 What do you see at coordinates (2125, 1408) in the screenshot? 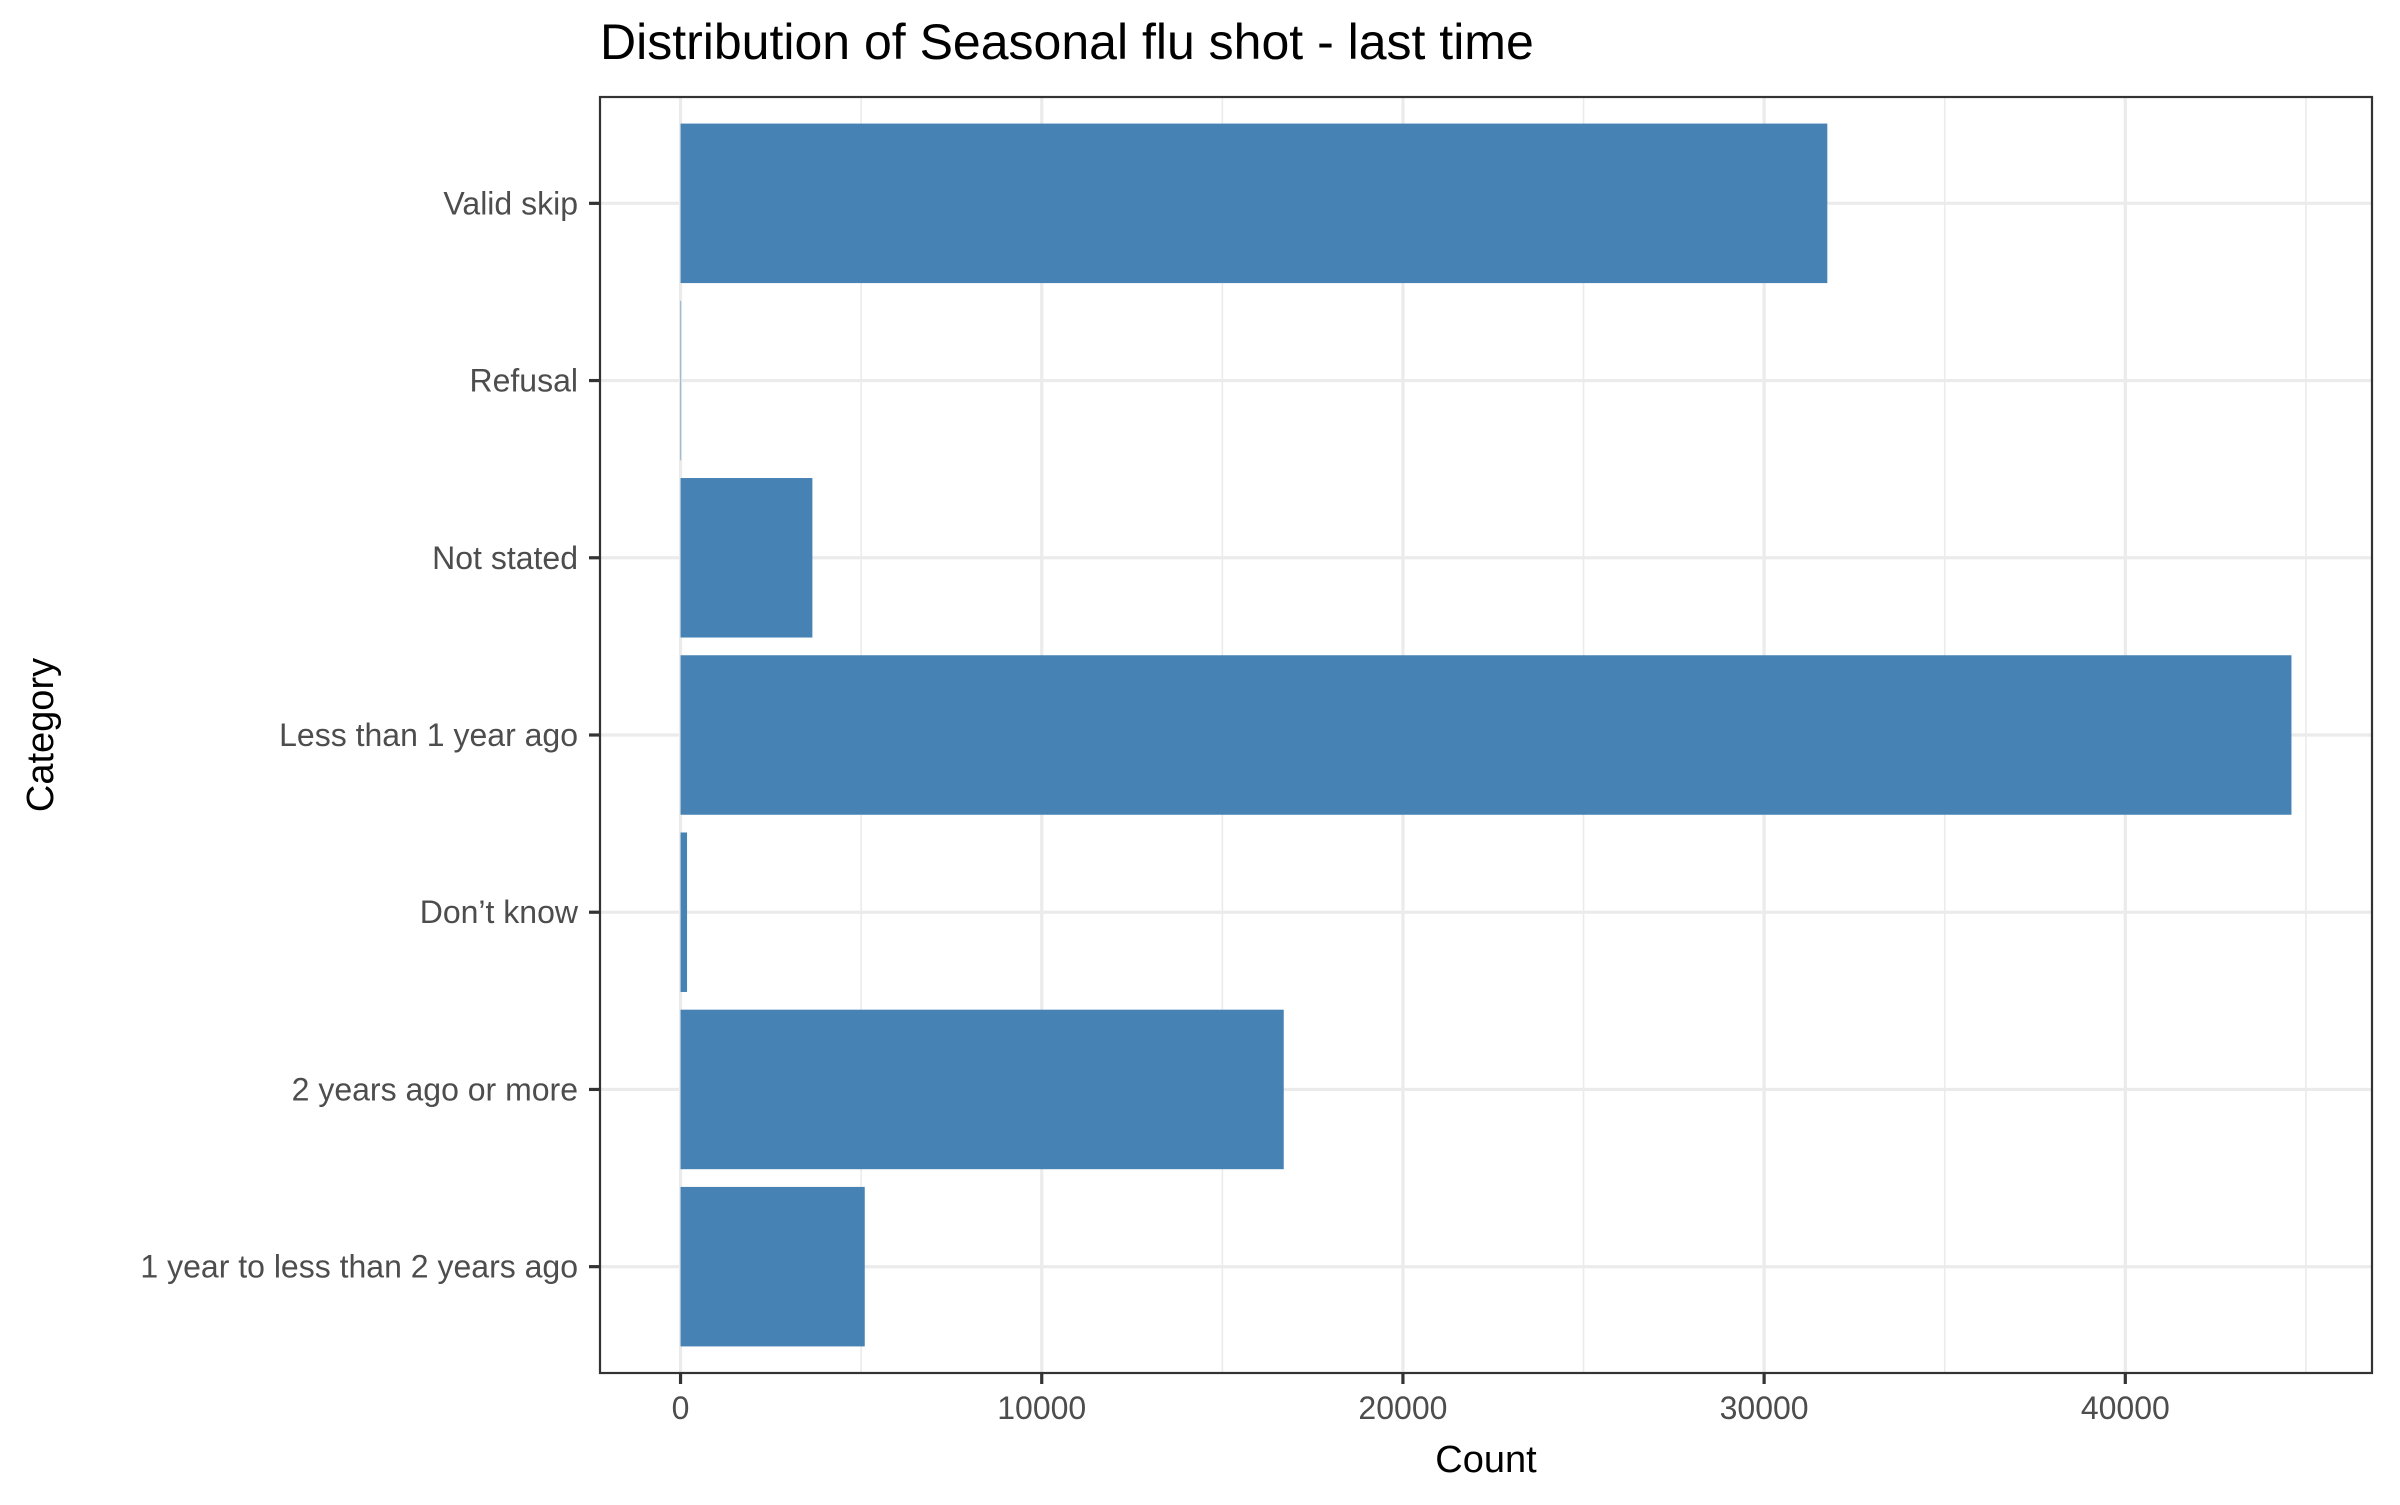
I see `x-tick-label: 40000` at bounding box center [2125, 1408].